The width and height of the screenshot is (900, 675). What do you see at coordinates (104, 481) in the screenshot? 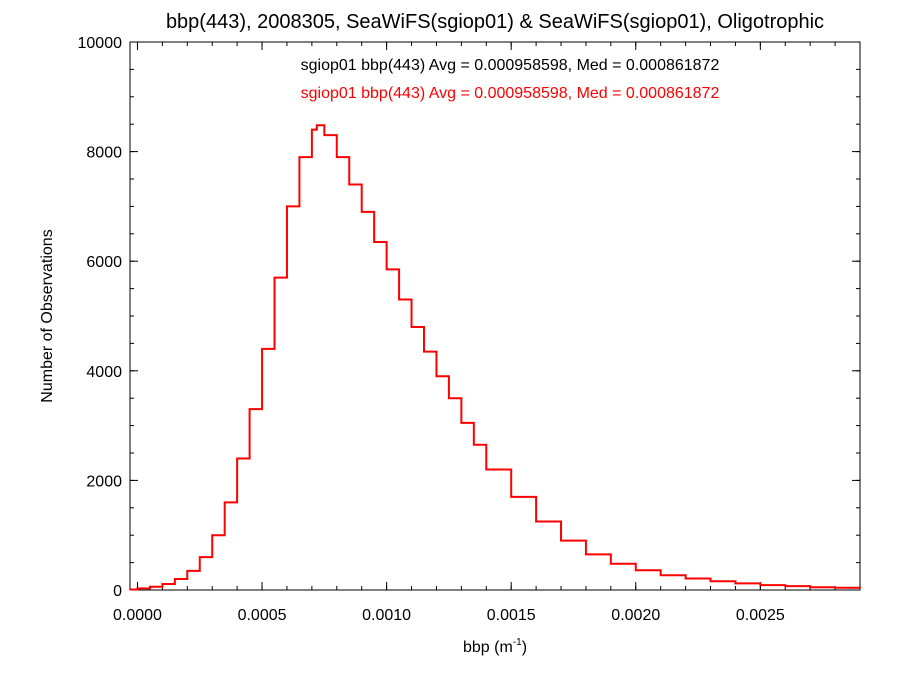
I see `y-tick-label: 2000` at bounding box center [104, 481].